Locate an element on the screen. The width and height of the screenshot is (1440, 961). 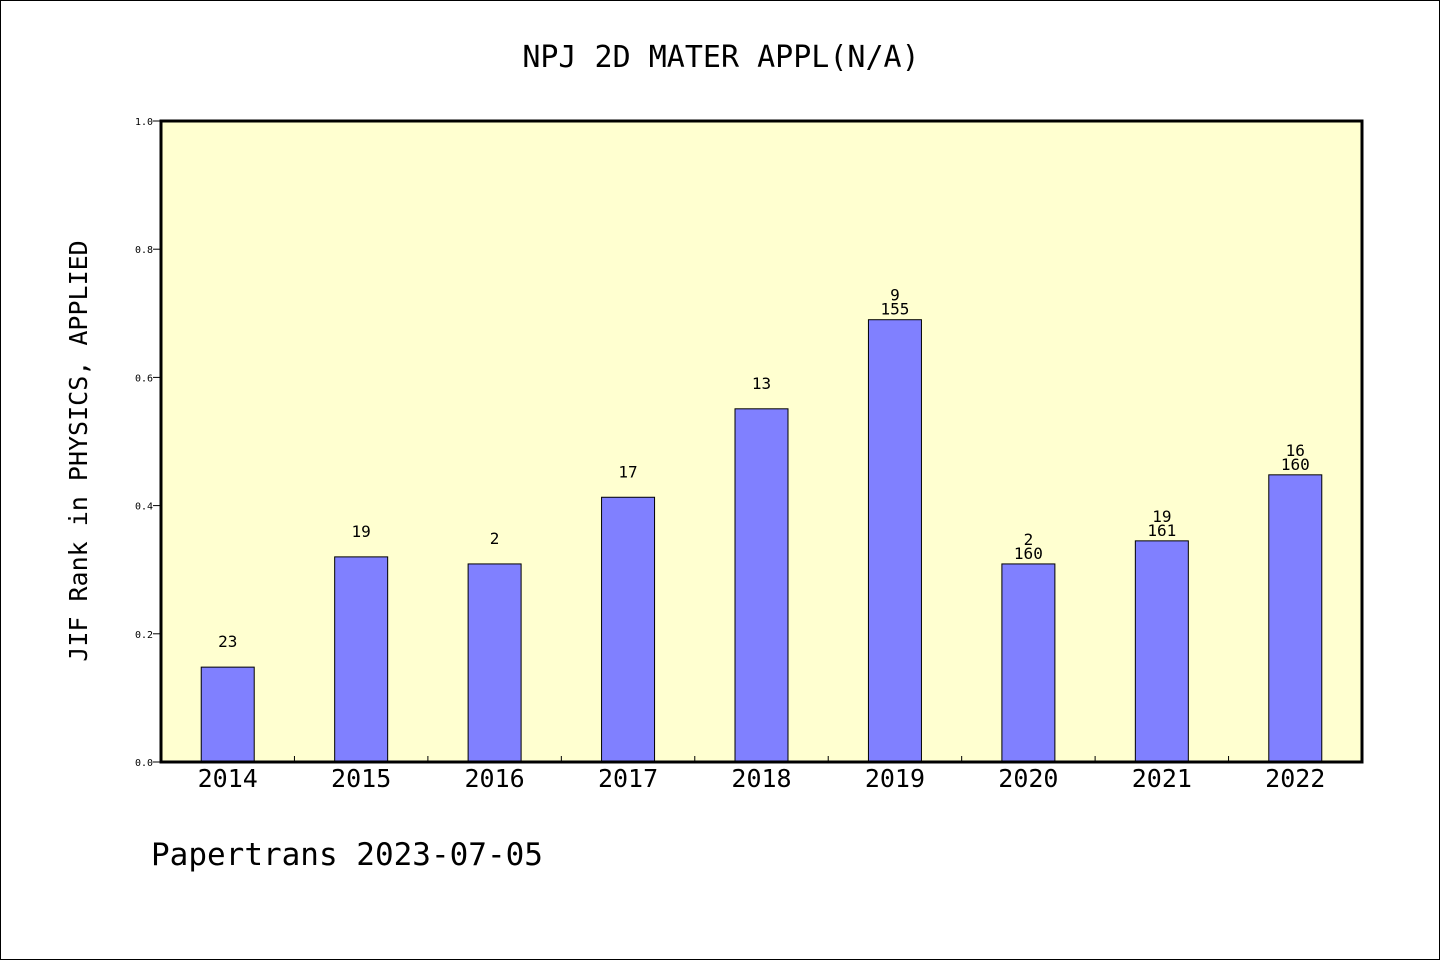
bar-2019 is located at coordinates (894, 541).